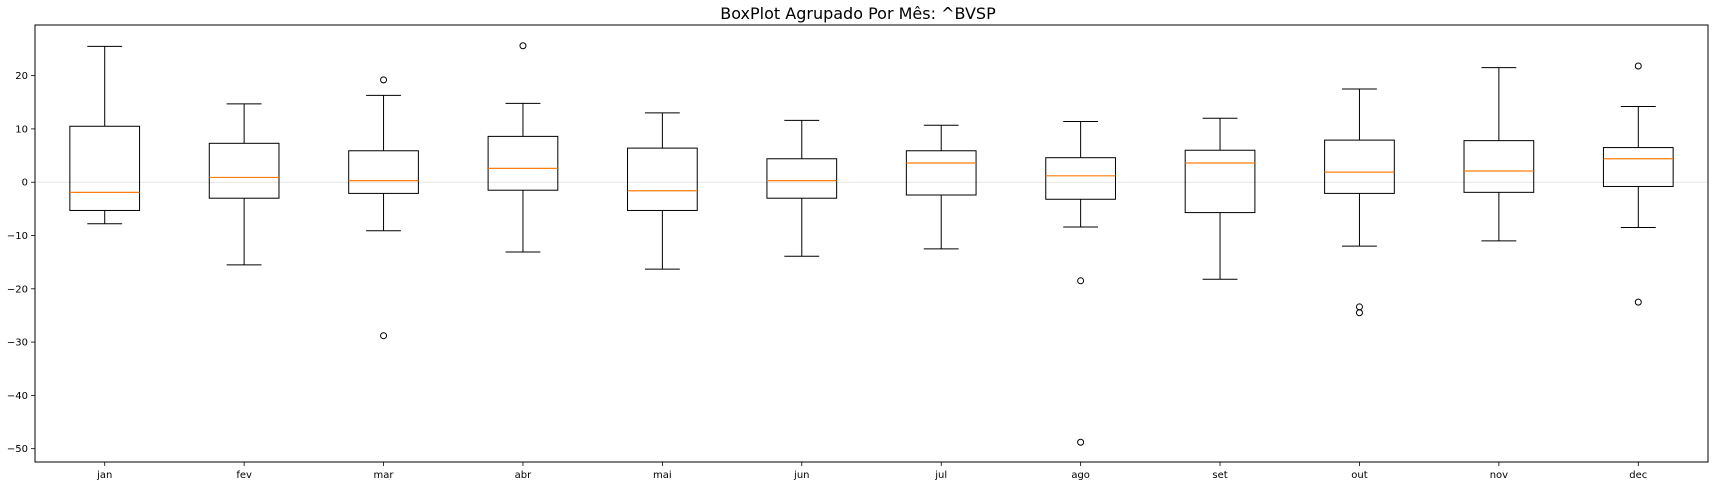 Image resolution: width=1716 pixels, height=485 pixels. I want to click on box-mar, so click(383, 172).